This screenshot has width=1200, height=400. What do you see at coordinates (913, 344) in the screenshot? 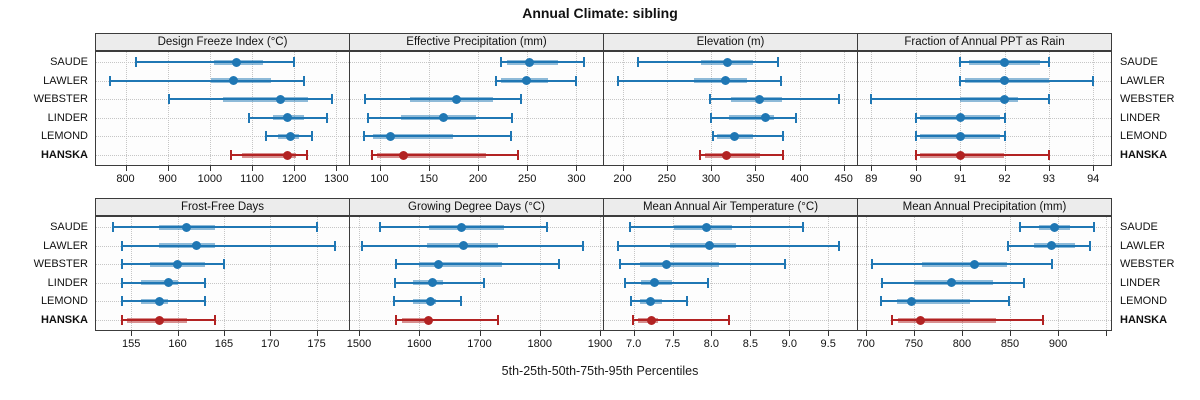
I see `x-tick-label: 750` at bounding box center [913, 344].